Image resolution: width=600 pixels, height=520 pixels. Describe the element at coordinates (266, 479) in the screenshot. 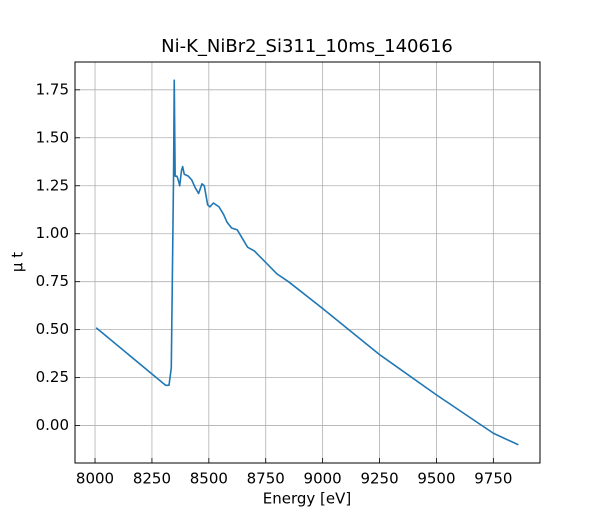

I see `x-tick-label: 8750` at that location.